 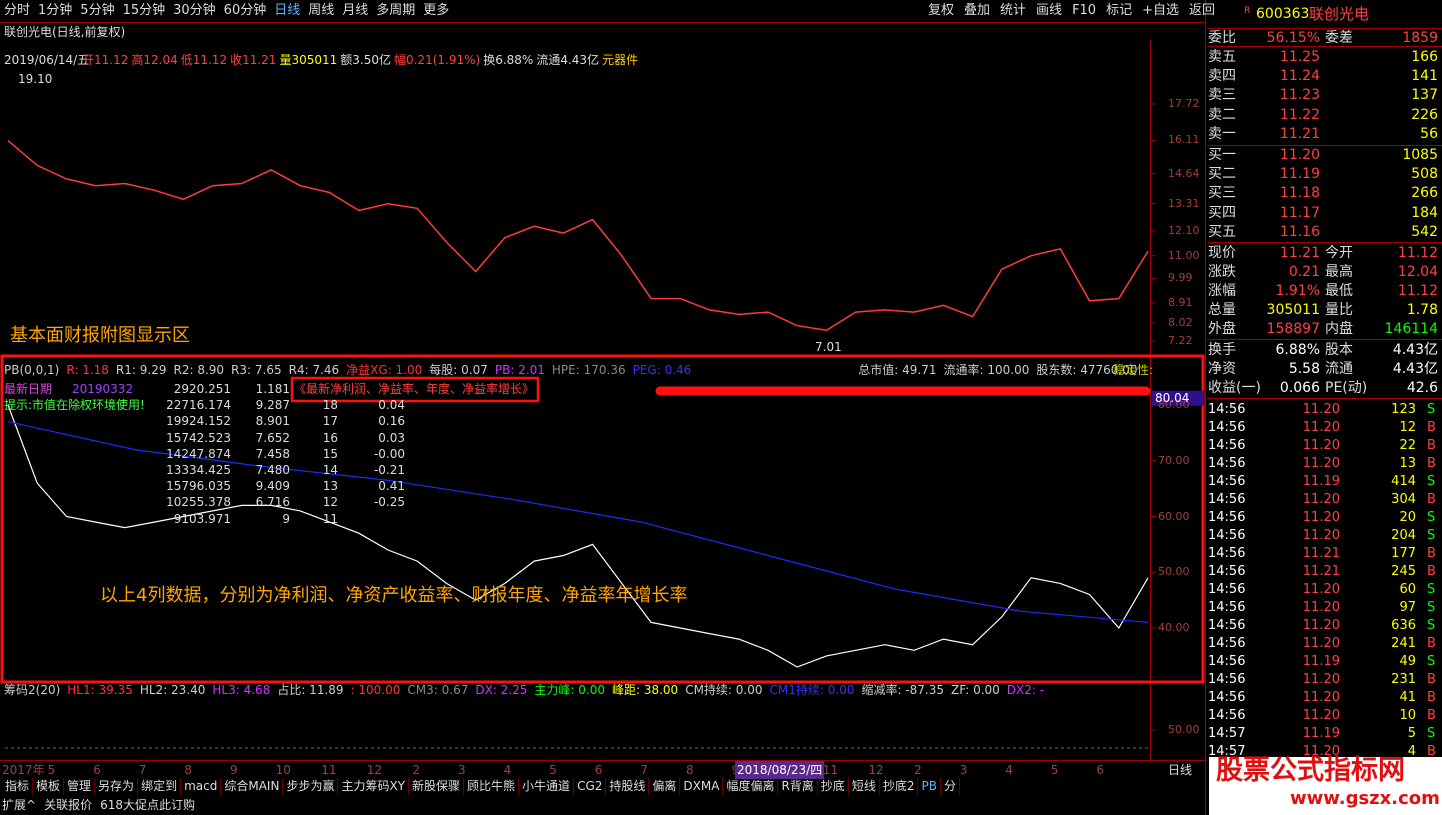 What do you see at coordinates (19, 805) in the screenshot?
I see `status-item: 扩展^` at bounding box center [19, 805].